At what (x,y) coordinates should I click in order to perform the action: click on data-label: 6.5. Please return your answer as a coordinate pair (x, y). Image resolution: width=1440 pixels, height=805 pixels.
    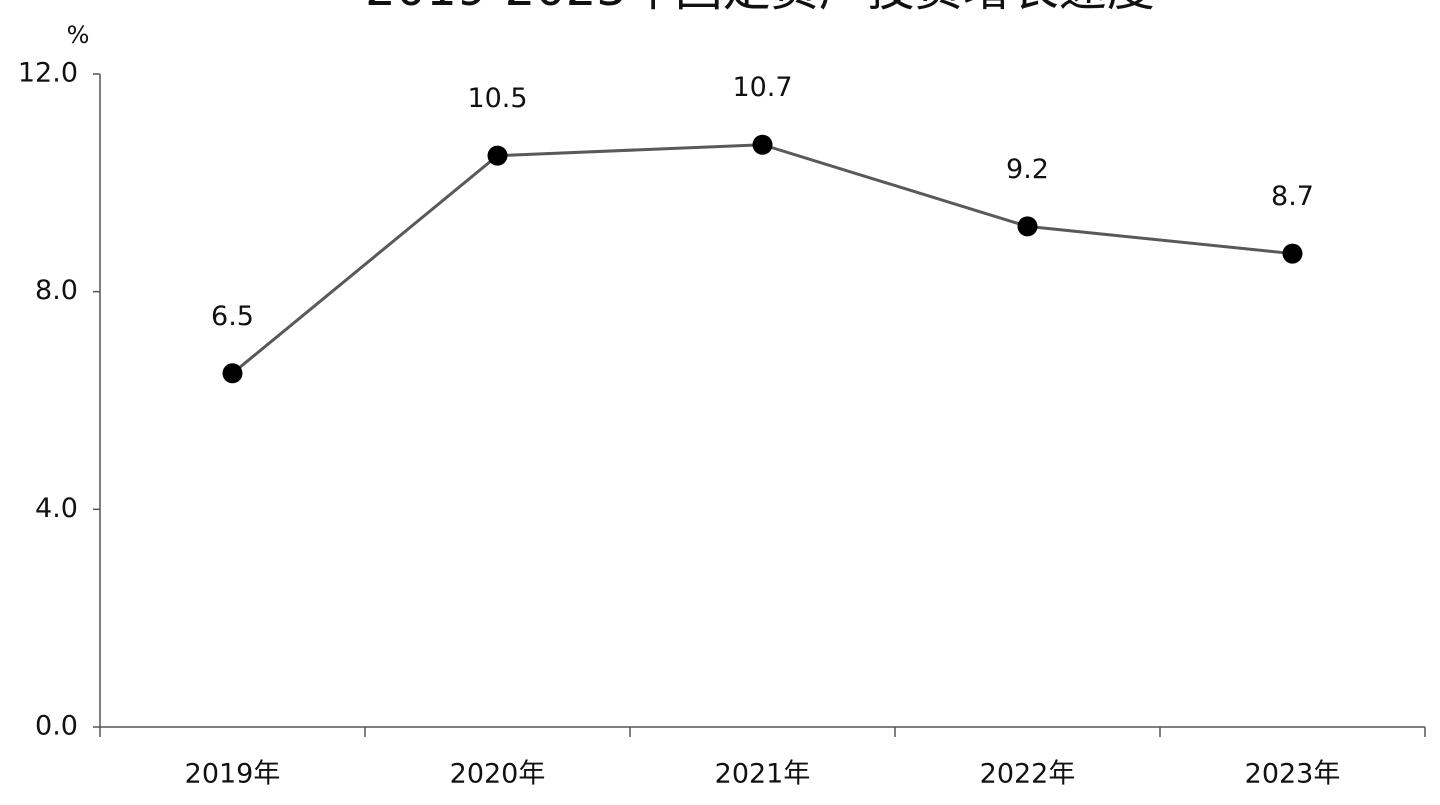
    Looking at the image, I should click on (232, 316).